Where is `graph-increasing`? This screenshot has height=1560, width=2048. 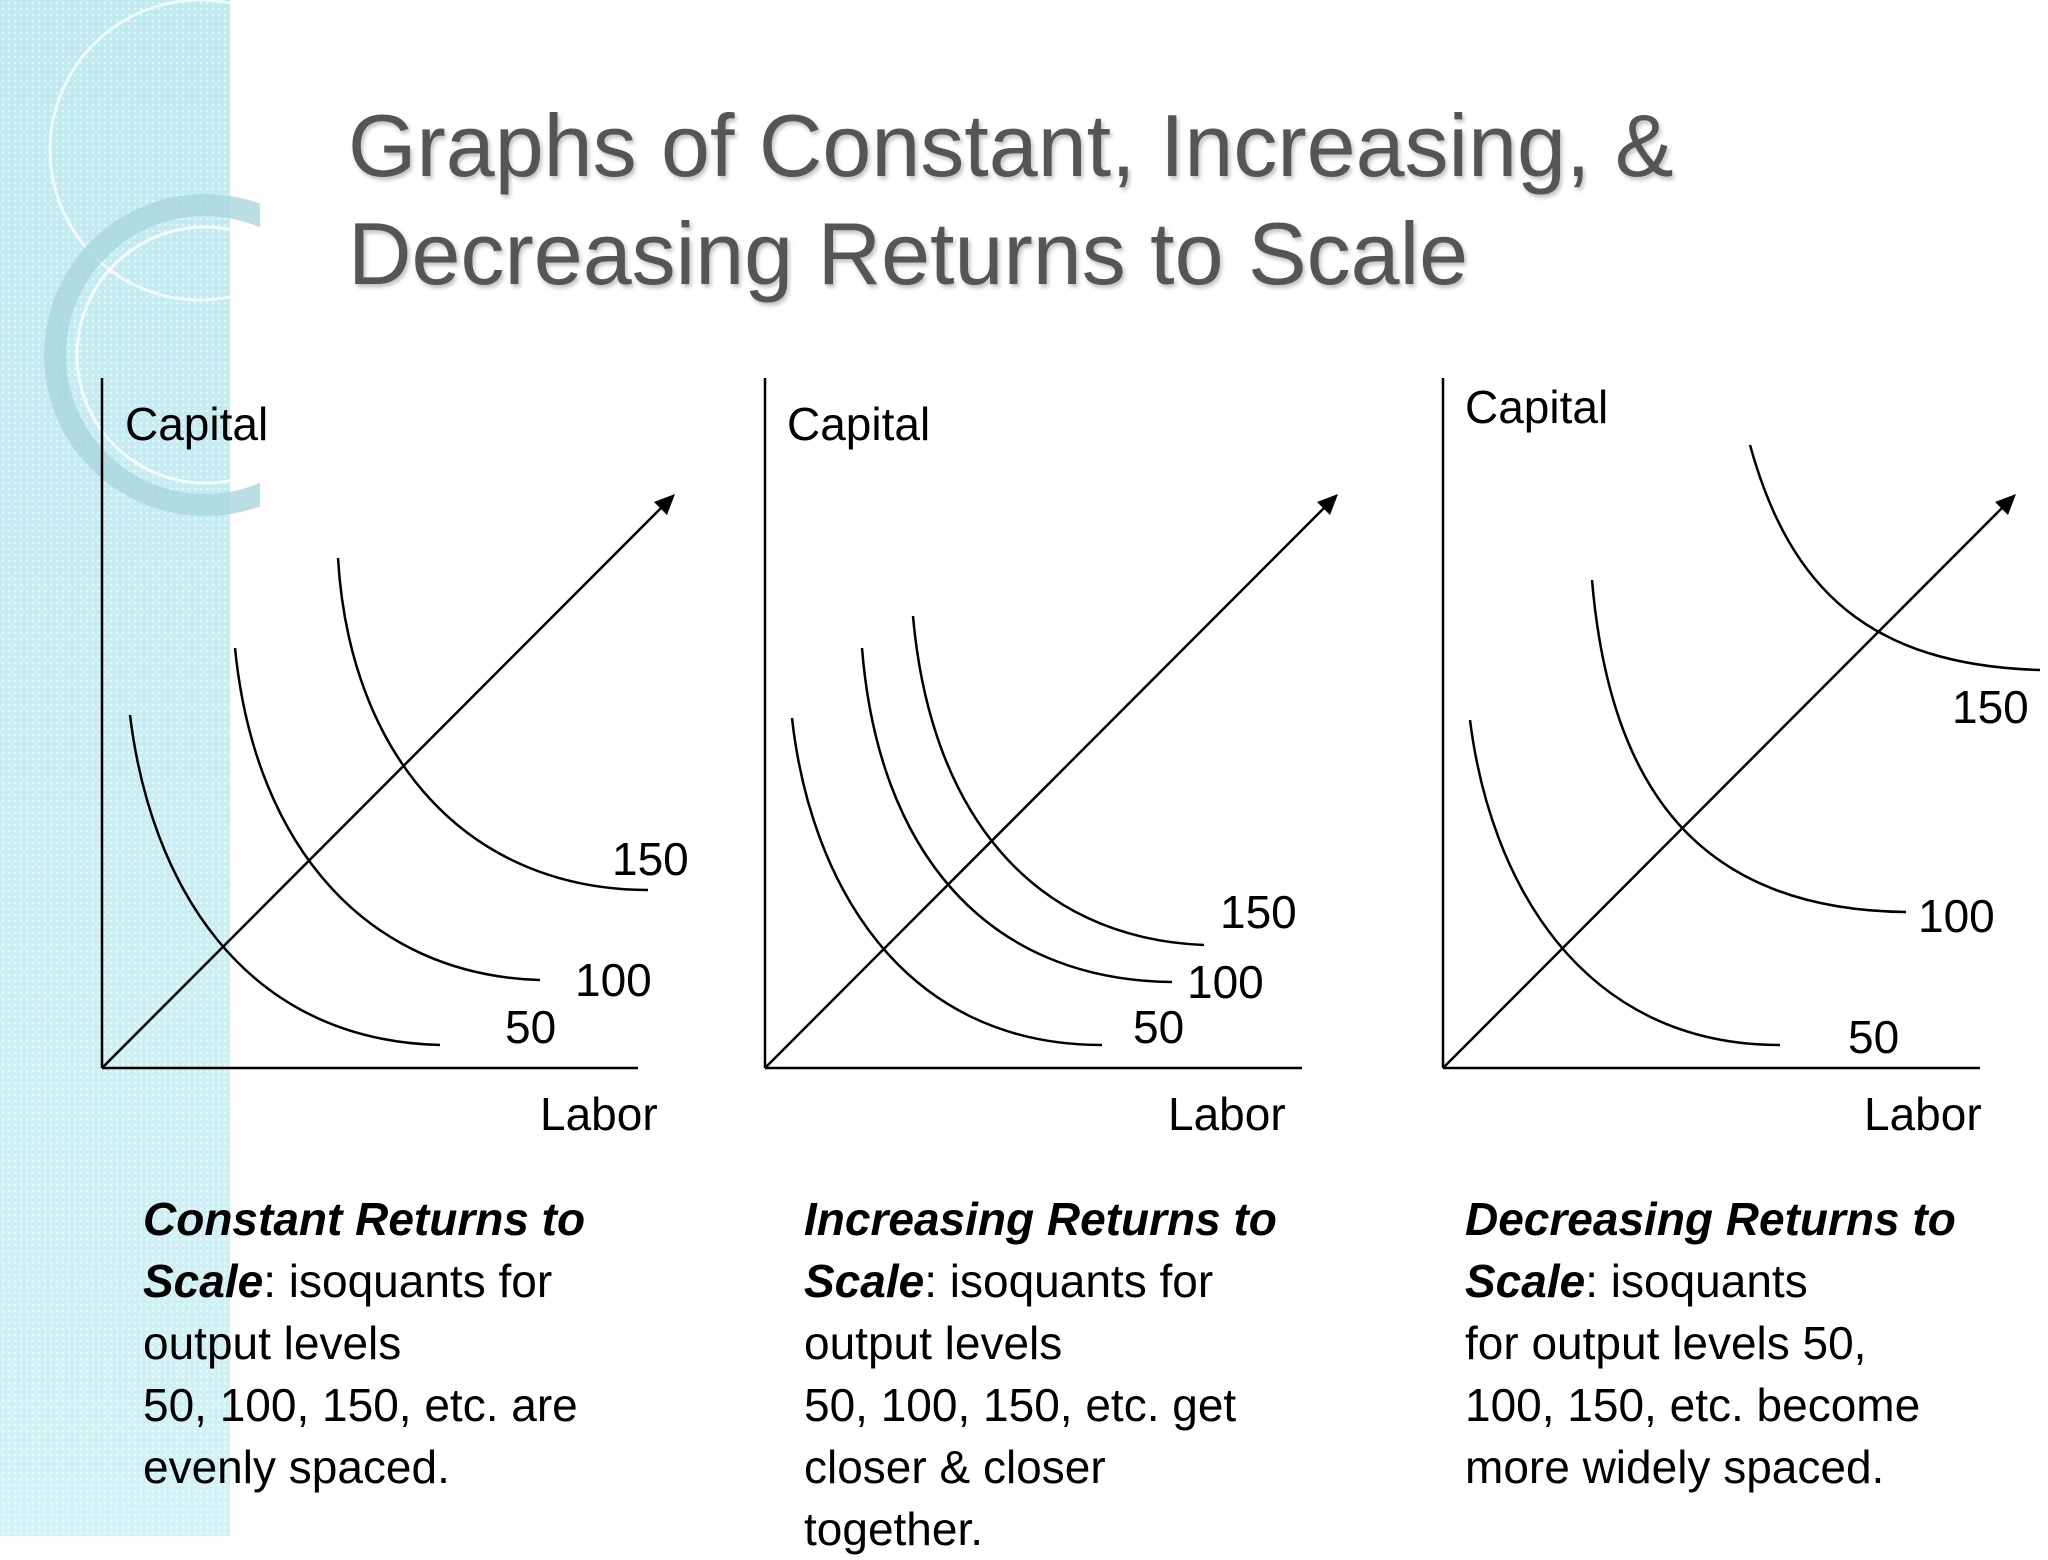
graph-increasing is located at coordinates (1045, 724).